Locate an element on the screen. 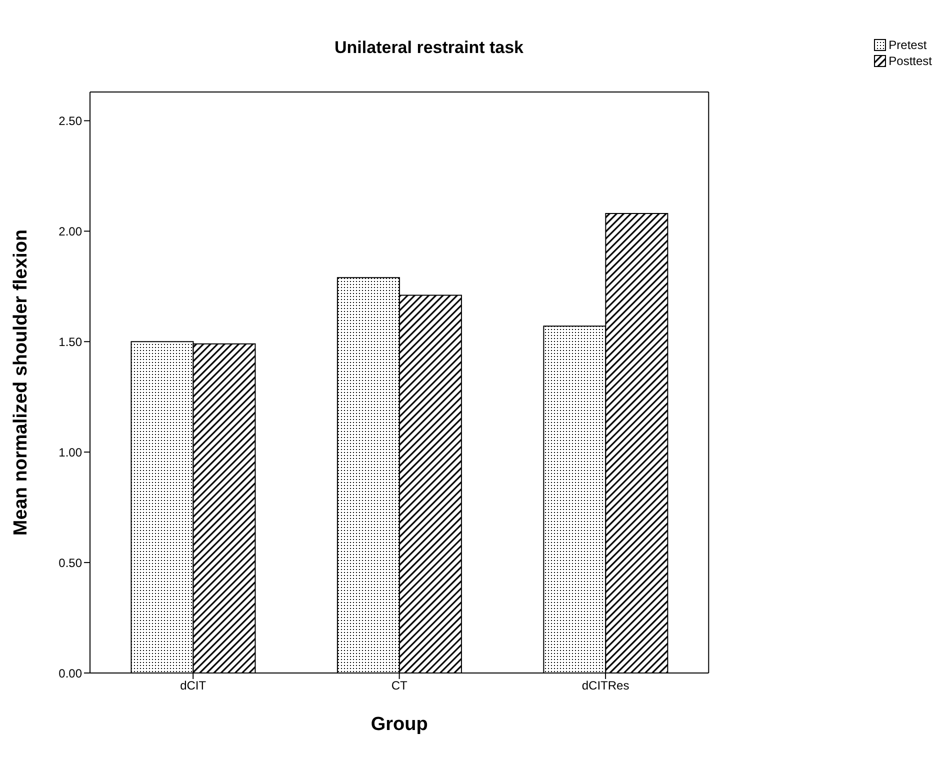 The height and width of the screenshot is (758, 940). y-tick-label: 2.00 is located at coordinates (70, 231).